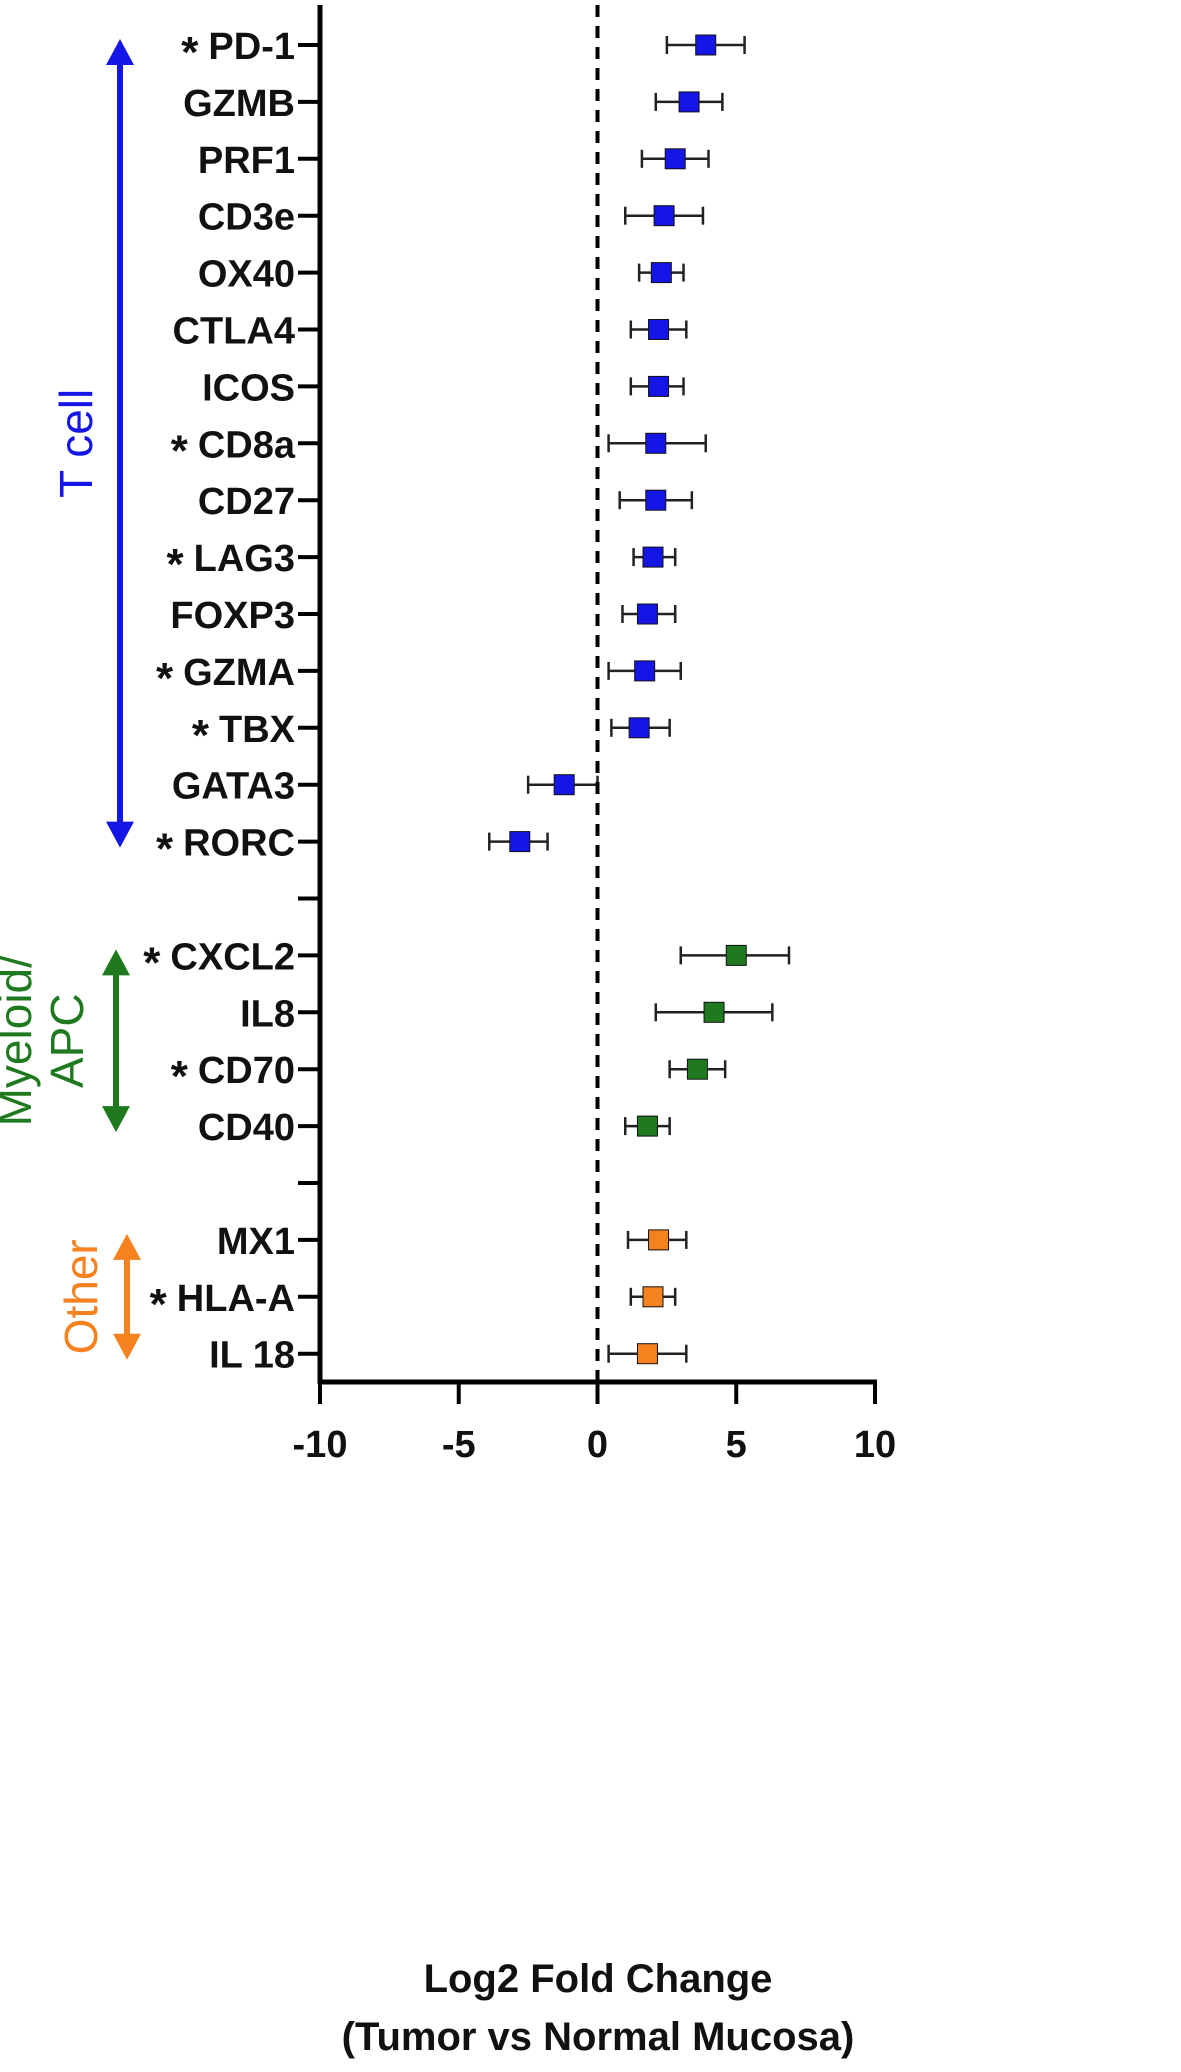 The height and width of the screenshot is (2072, 1181). I want to click on significance-star-gzma: *, so click(165, 678).